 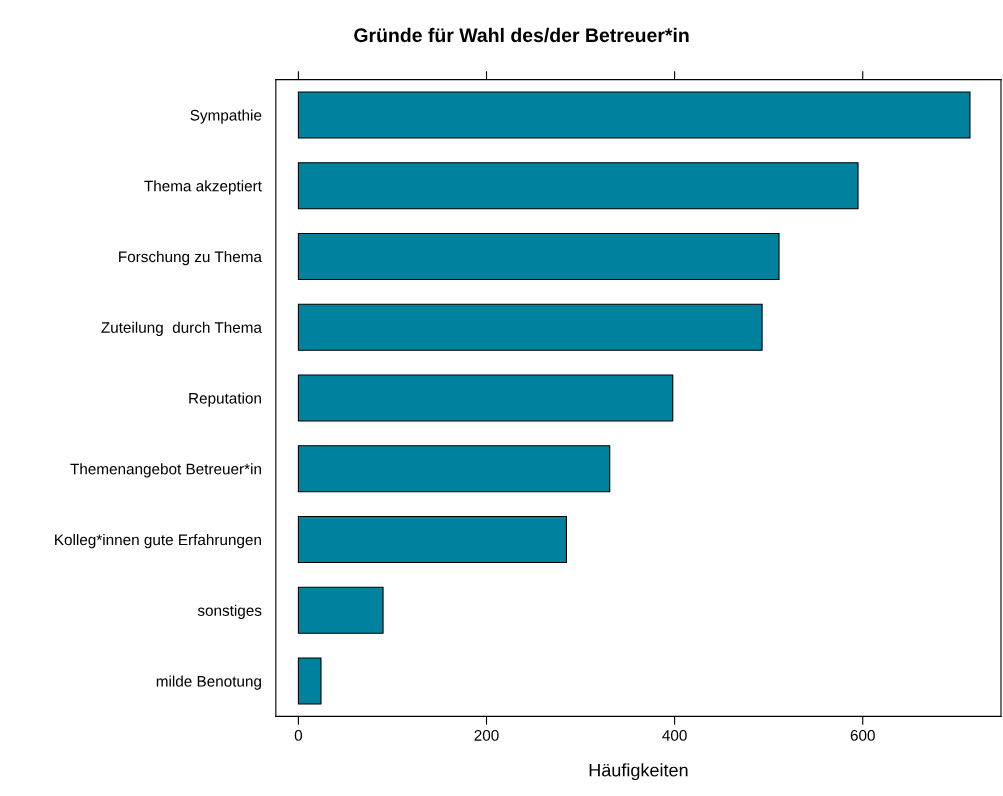 What do you see at coordinates (298, 735) in the screenshot?
I see `x-tick-label: 0` at bounding box center [298, 735].